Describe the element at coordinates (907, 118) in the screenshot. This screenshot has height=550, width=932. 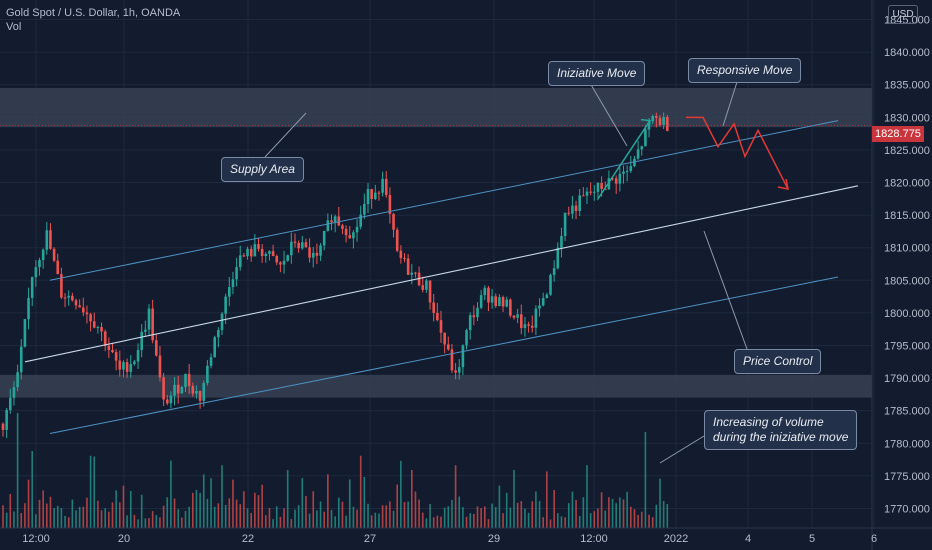
I see `y-tick-label: 1830.000` at that location.